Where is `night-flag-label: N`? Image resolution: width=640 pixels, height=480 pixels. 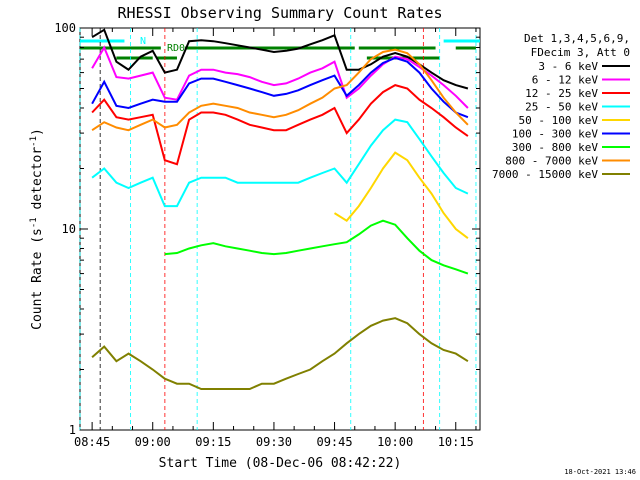
night-flag-label: N is located at coordinates (143, 41).